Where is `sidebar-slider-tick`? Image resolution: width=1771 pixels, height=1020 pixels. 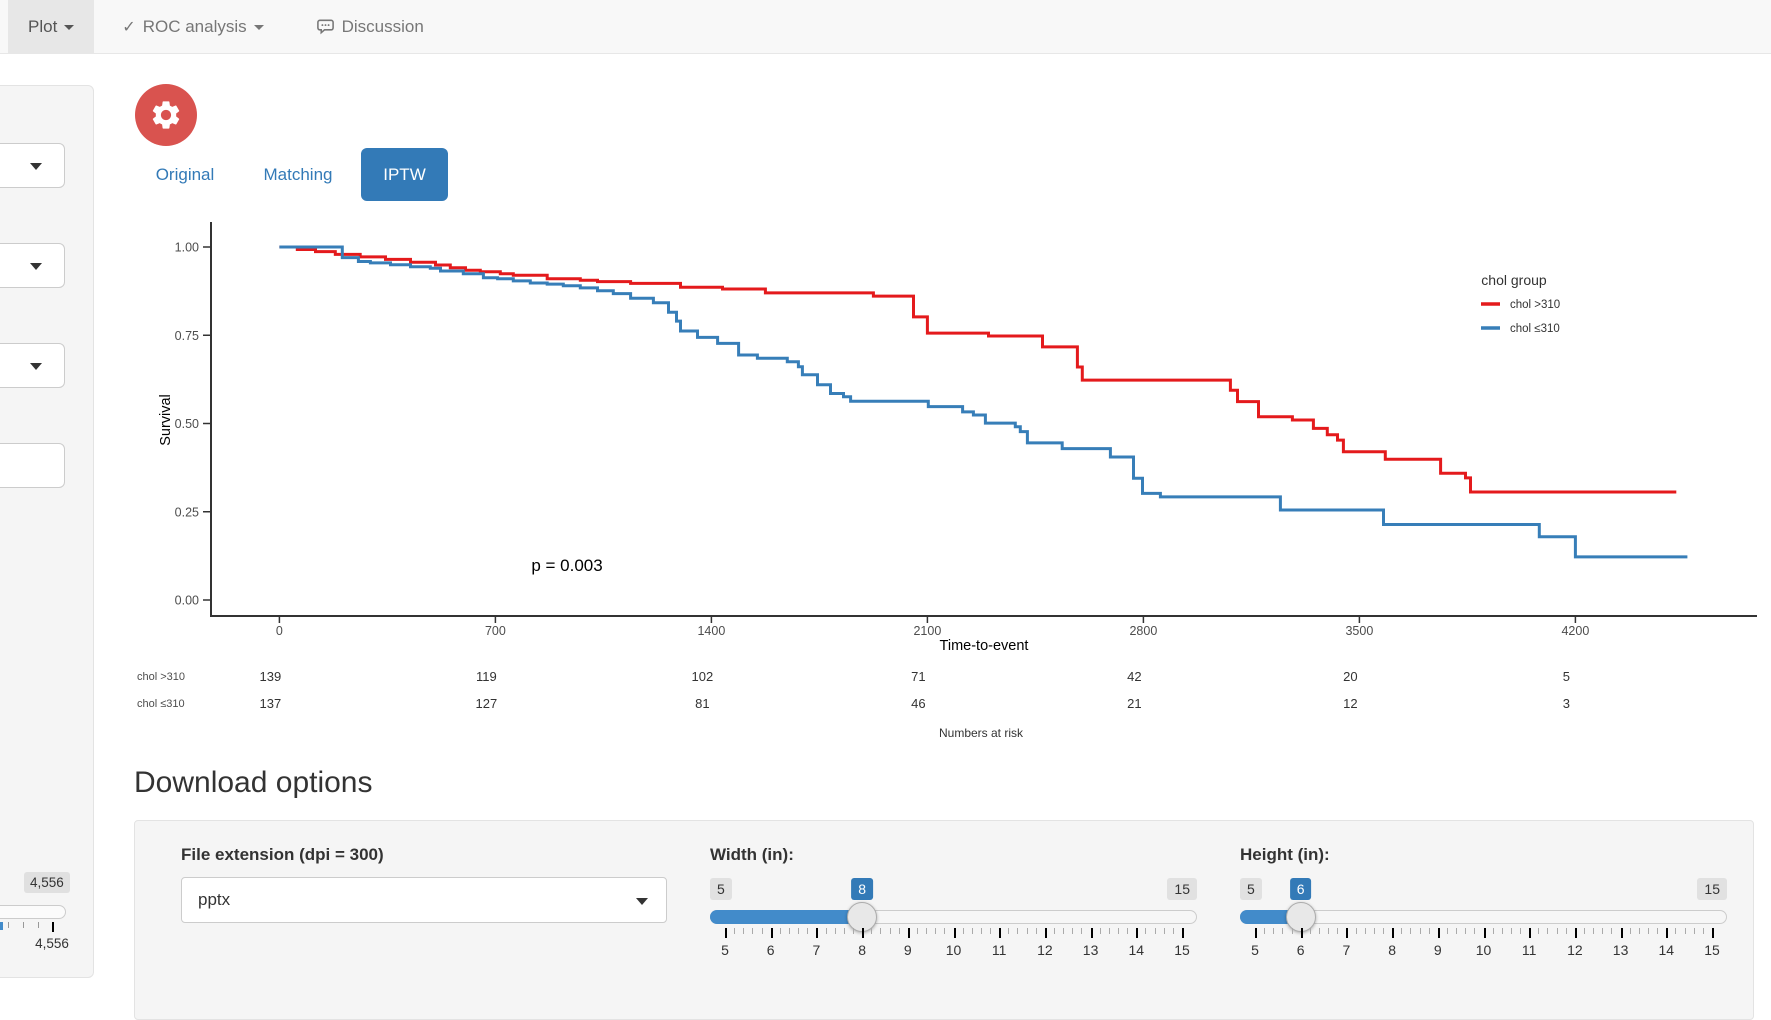 sidebar-slider-tick is located at coordinates (38, 925).